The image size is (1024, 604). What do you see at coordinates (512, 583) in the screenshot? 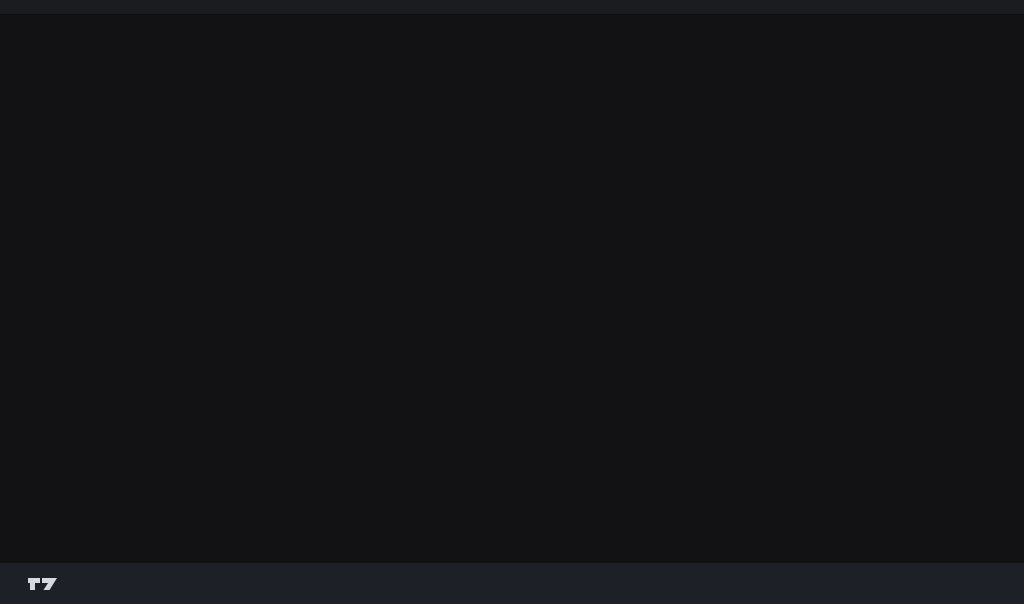
I see `footer-bar` at bounding box center [512, 583].